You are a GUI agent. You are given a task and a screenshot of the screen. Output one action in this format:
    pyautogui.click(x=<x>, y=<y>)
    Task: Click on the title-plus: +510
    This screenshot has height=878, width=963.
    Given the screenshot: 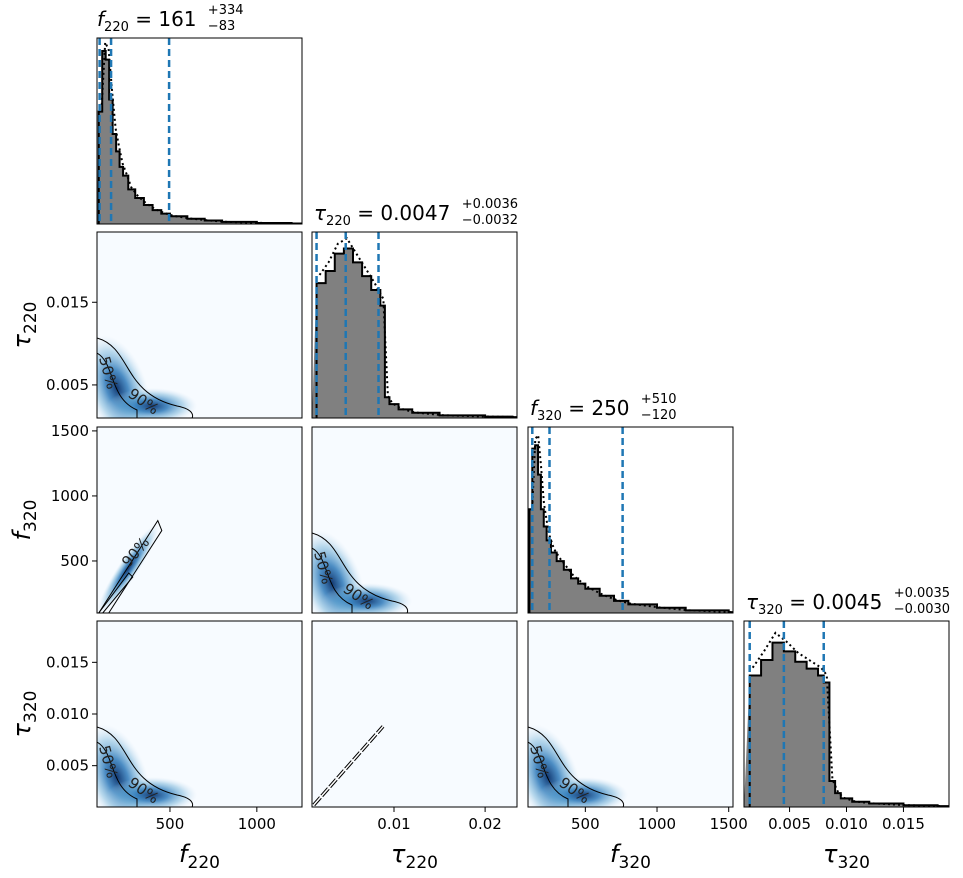 What is the action you would take?
    pyautogui.click(x=659, y=399)
    